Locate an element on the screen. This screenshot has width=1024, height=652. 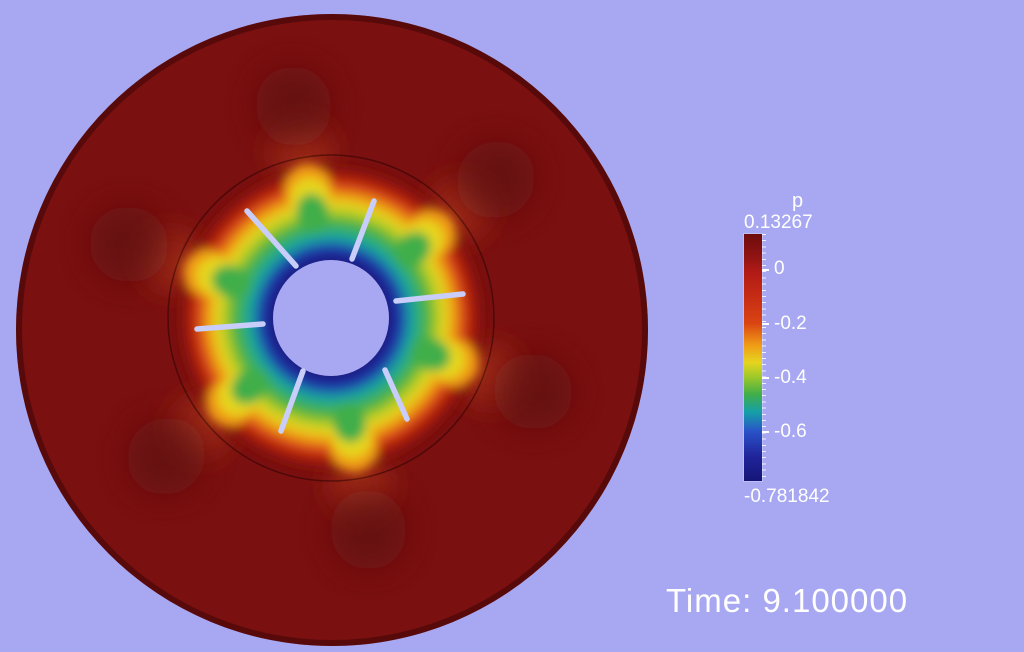
colorbar-title: p is located at coordinates (798, 201).